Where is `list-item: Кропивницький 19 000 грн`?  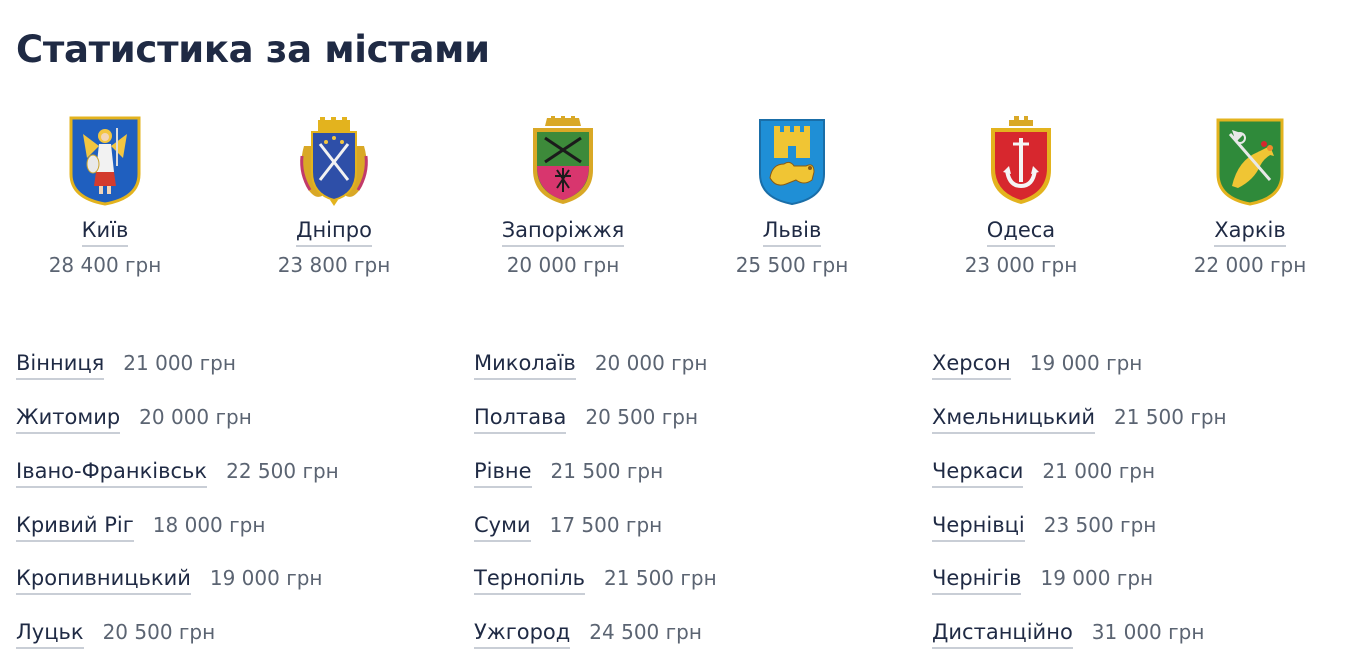
list-item: Кропивницький 19 000 грн is located at coordinates (169, 577).